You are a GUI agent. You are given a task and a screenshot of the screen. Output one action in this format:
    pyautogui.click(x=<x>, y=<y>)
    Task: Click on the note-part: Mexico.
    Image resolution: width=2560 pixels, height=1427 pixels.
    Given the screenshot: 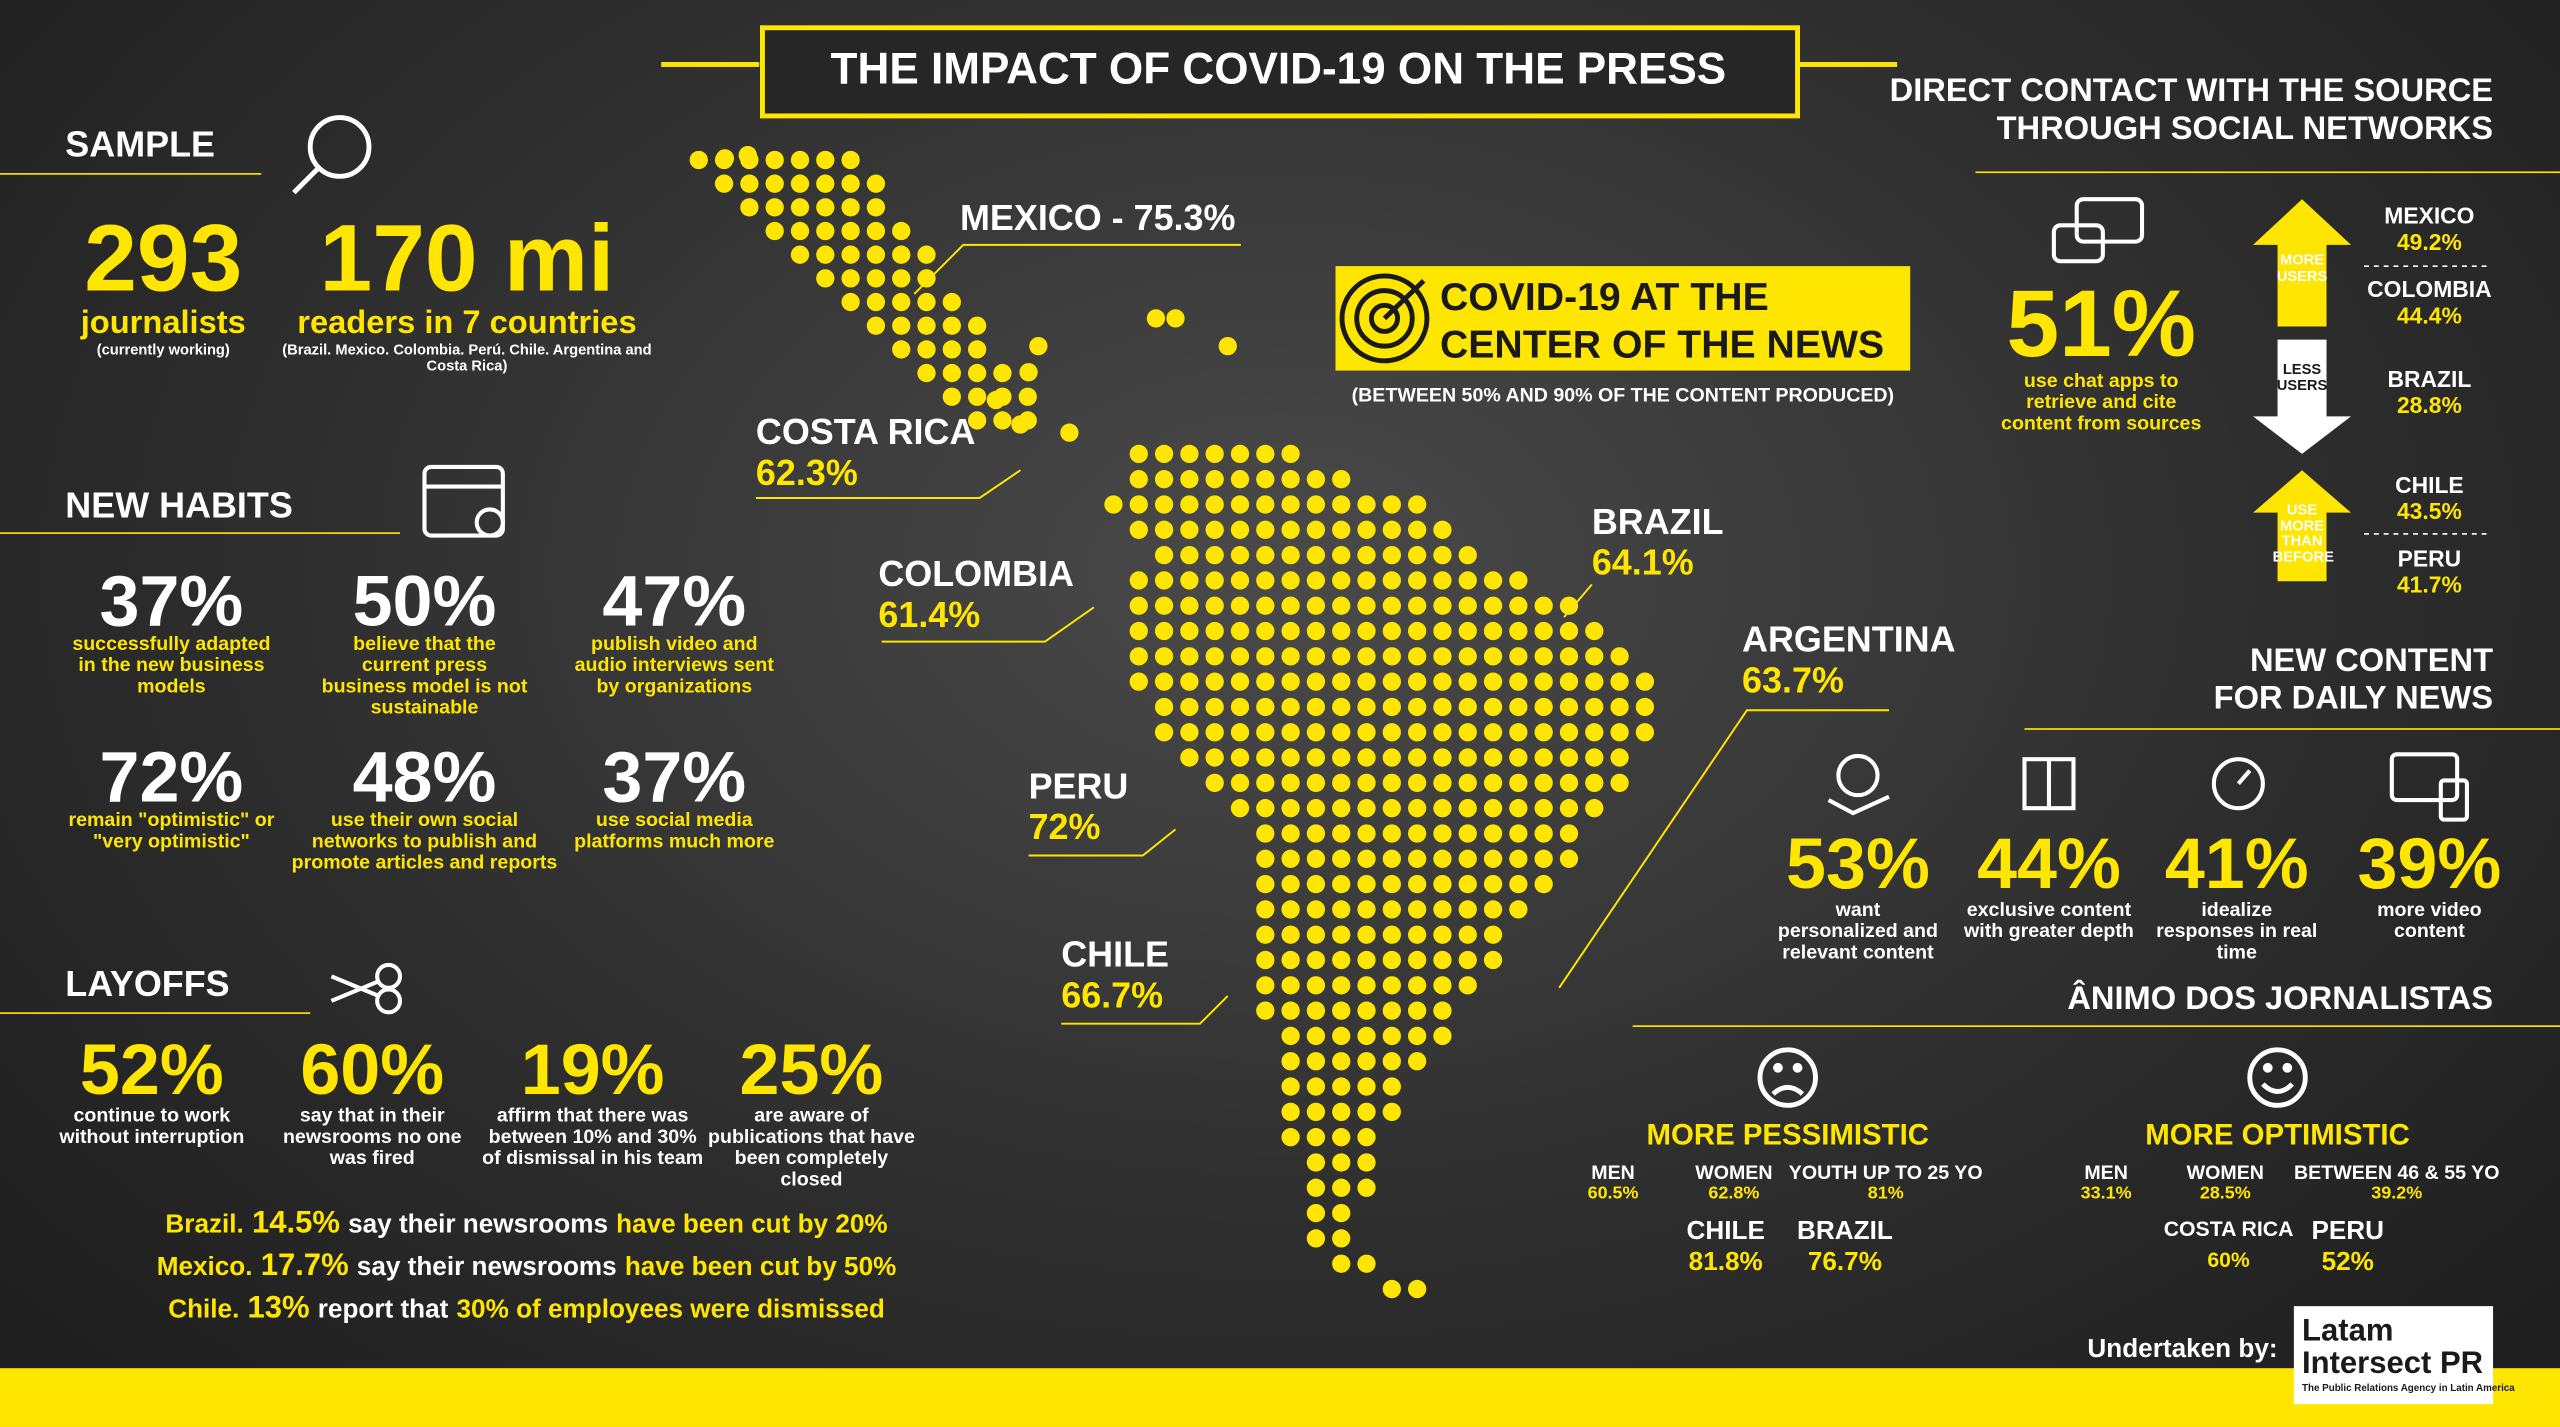 What is the action you would take?
    pyautogui.click(x=204, y=1267)
    